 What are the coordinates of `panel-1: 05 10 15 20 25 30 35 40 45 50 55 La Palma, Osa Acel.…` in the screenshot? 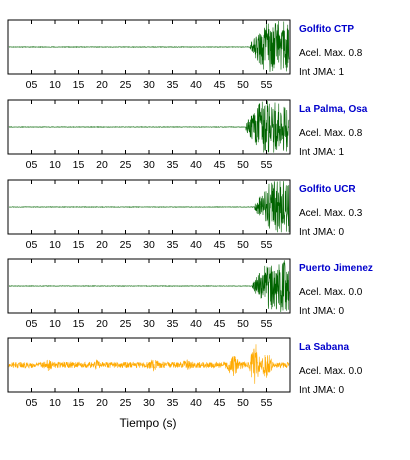 It's located at (187, 135).